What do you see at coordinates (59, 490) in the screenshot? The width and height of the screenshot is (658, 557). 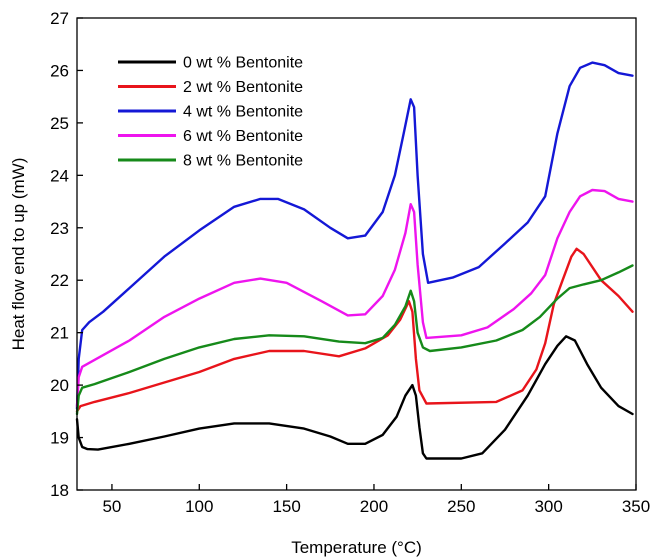 I see `y-tick-label: 18` at bounding box center [59, 490].